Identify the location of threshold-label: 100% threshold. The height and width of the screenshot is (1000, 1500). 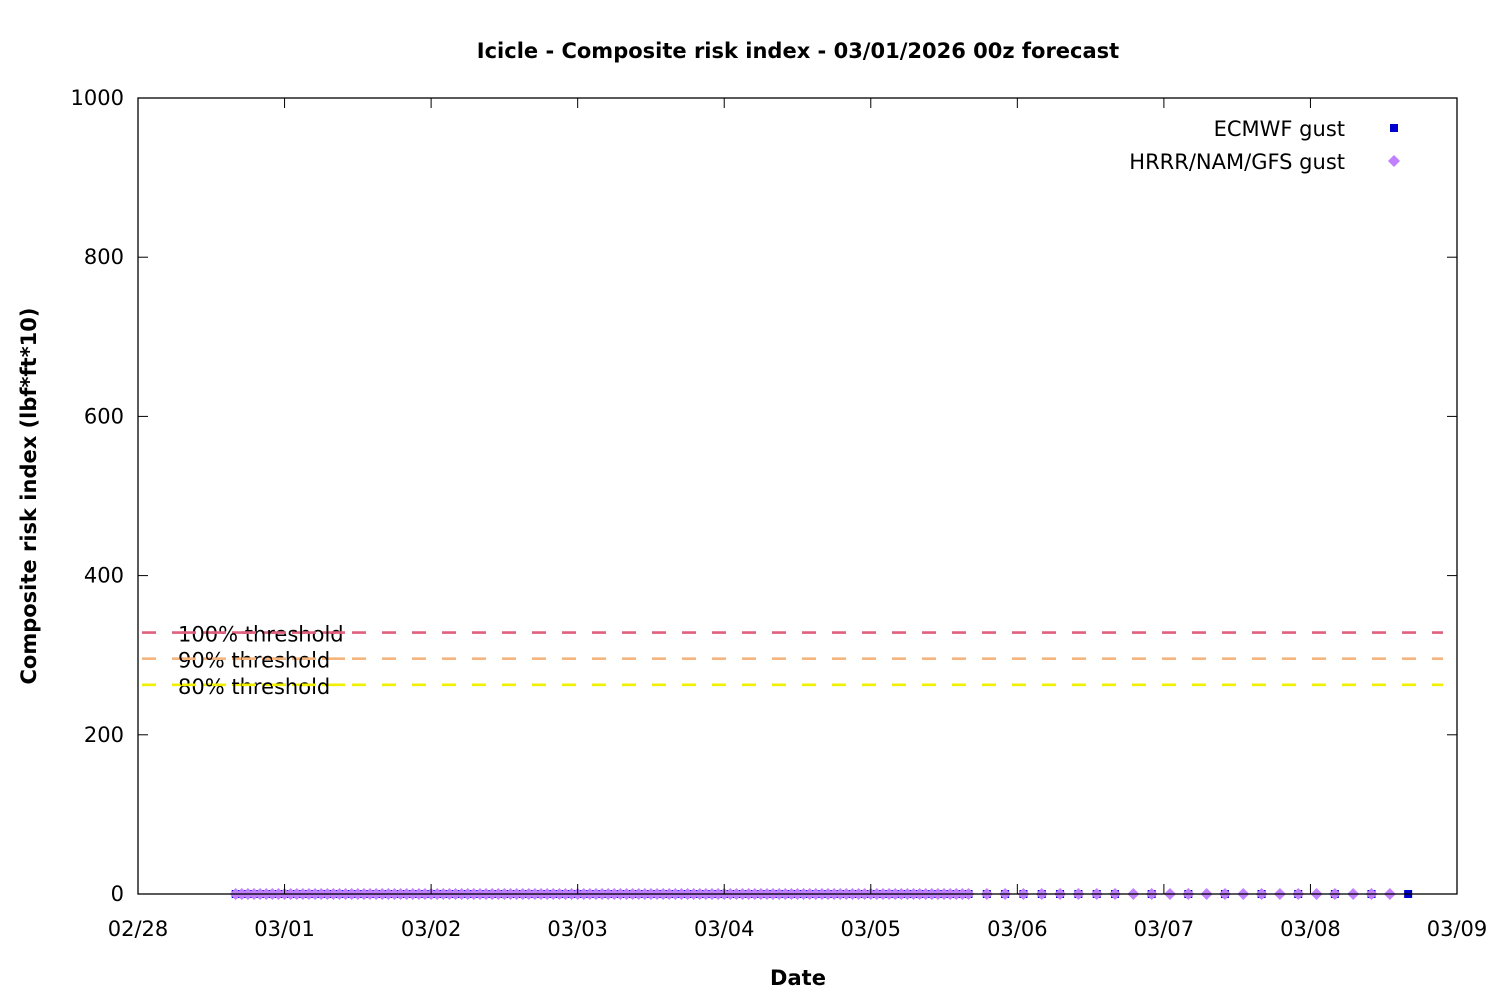
(261, 635).